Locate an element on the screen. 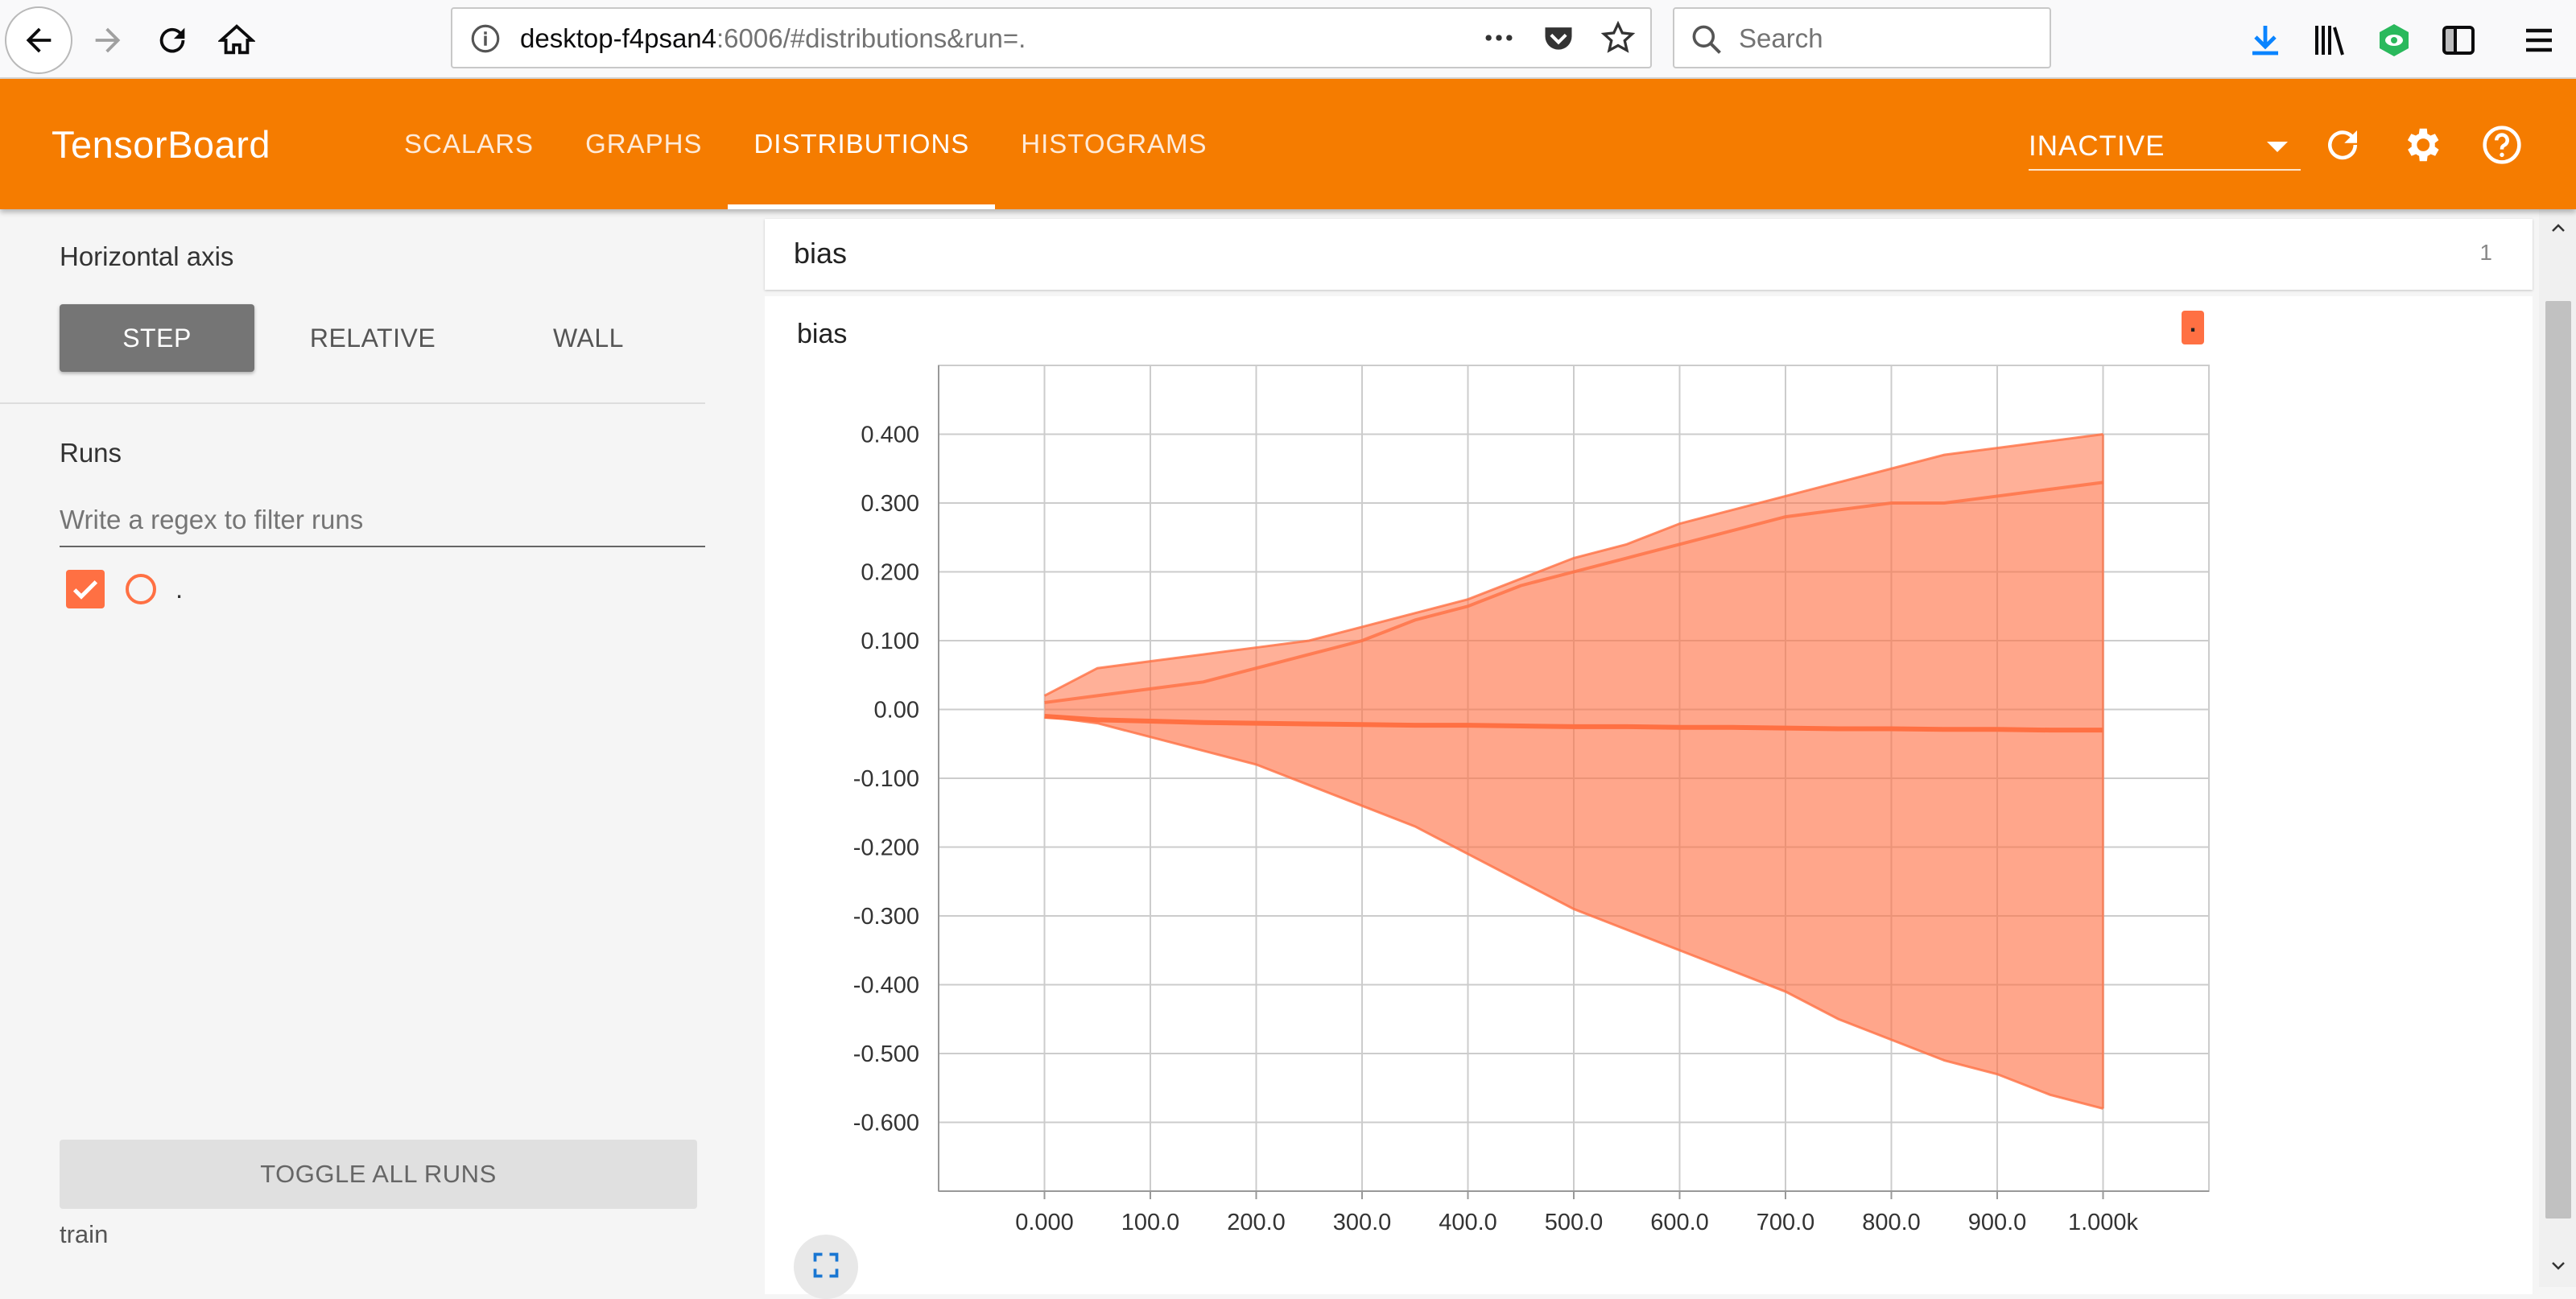  inactive-dashboards-dropdown: INACTIVE is located at coordinates (2165, 148).